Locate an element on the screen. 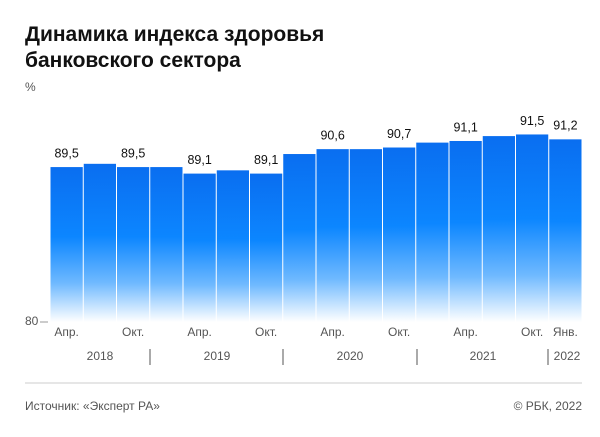 The height and width of the screenshot is (437, 600). data-label: 90,7 is located at coordinates (399, 134).